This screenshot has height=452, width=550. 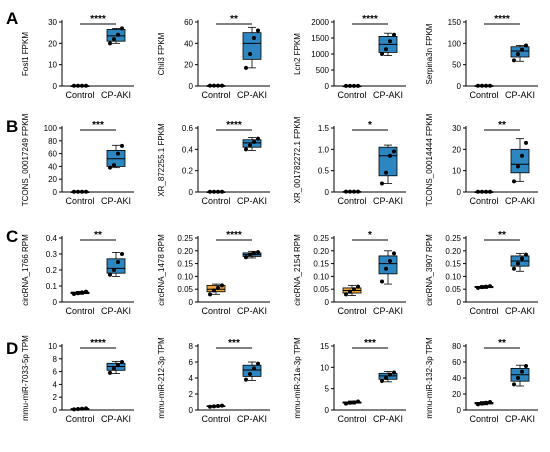 I want to click on y-axis-label: XR_872255.1 FPKM, so click(x=161, y=160).